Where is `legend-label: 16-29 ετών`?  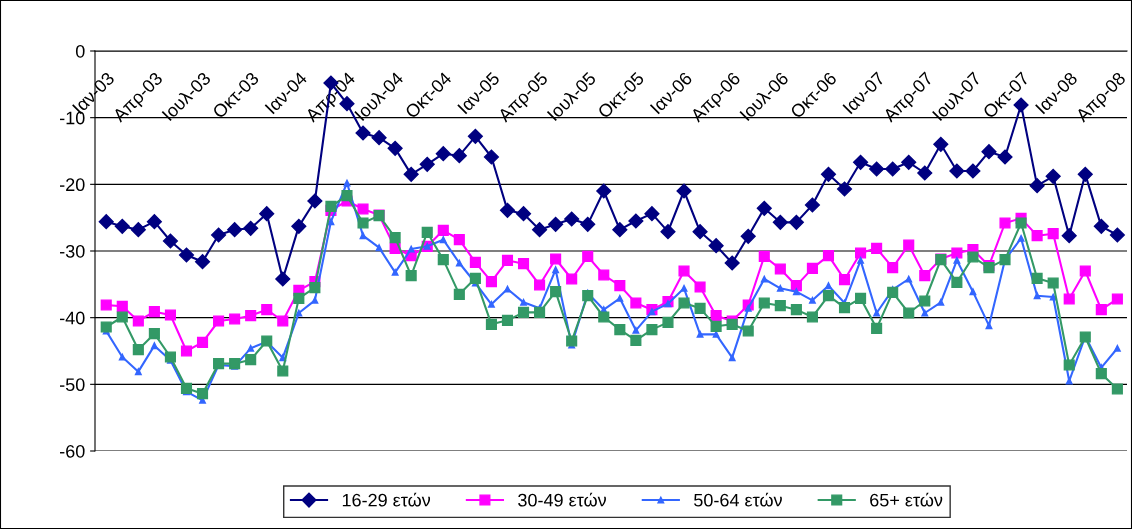
legend-label: 16-29 ετών is located at coordinates (386, 499).